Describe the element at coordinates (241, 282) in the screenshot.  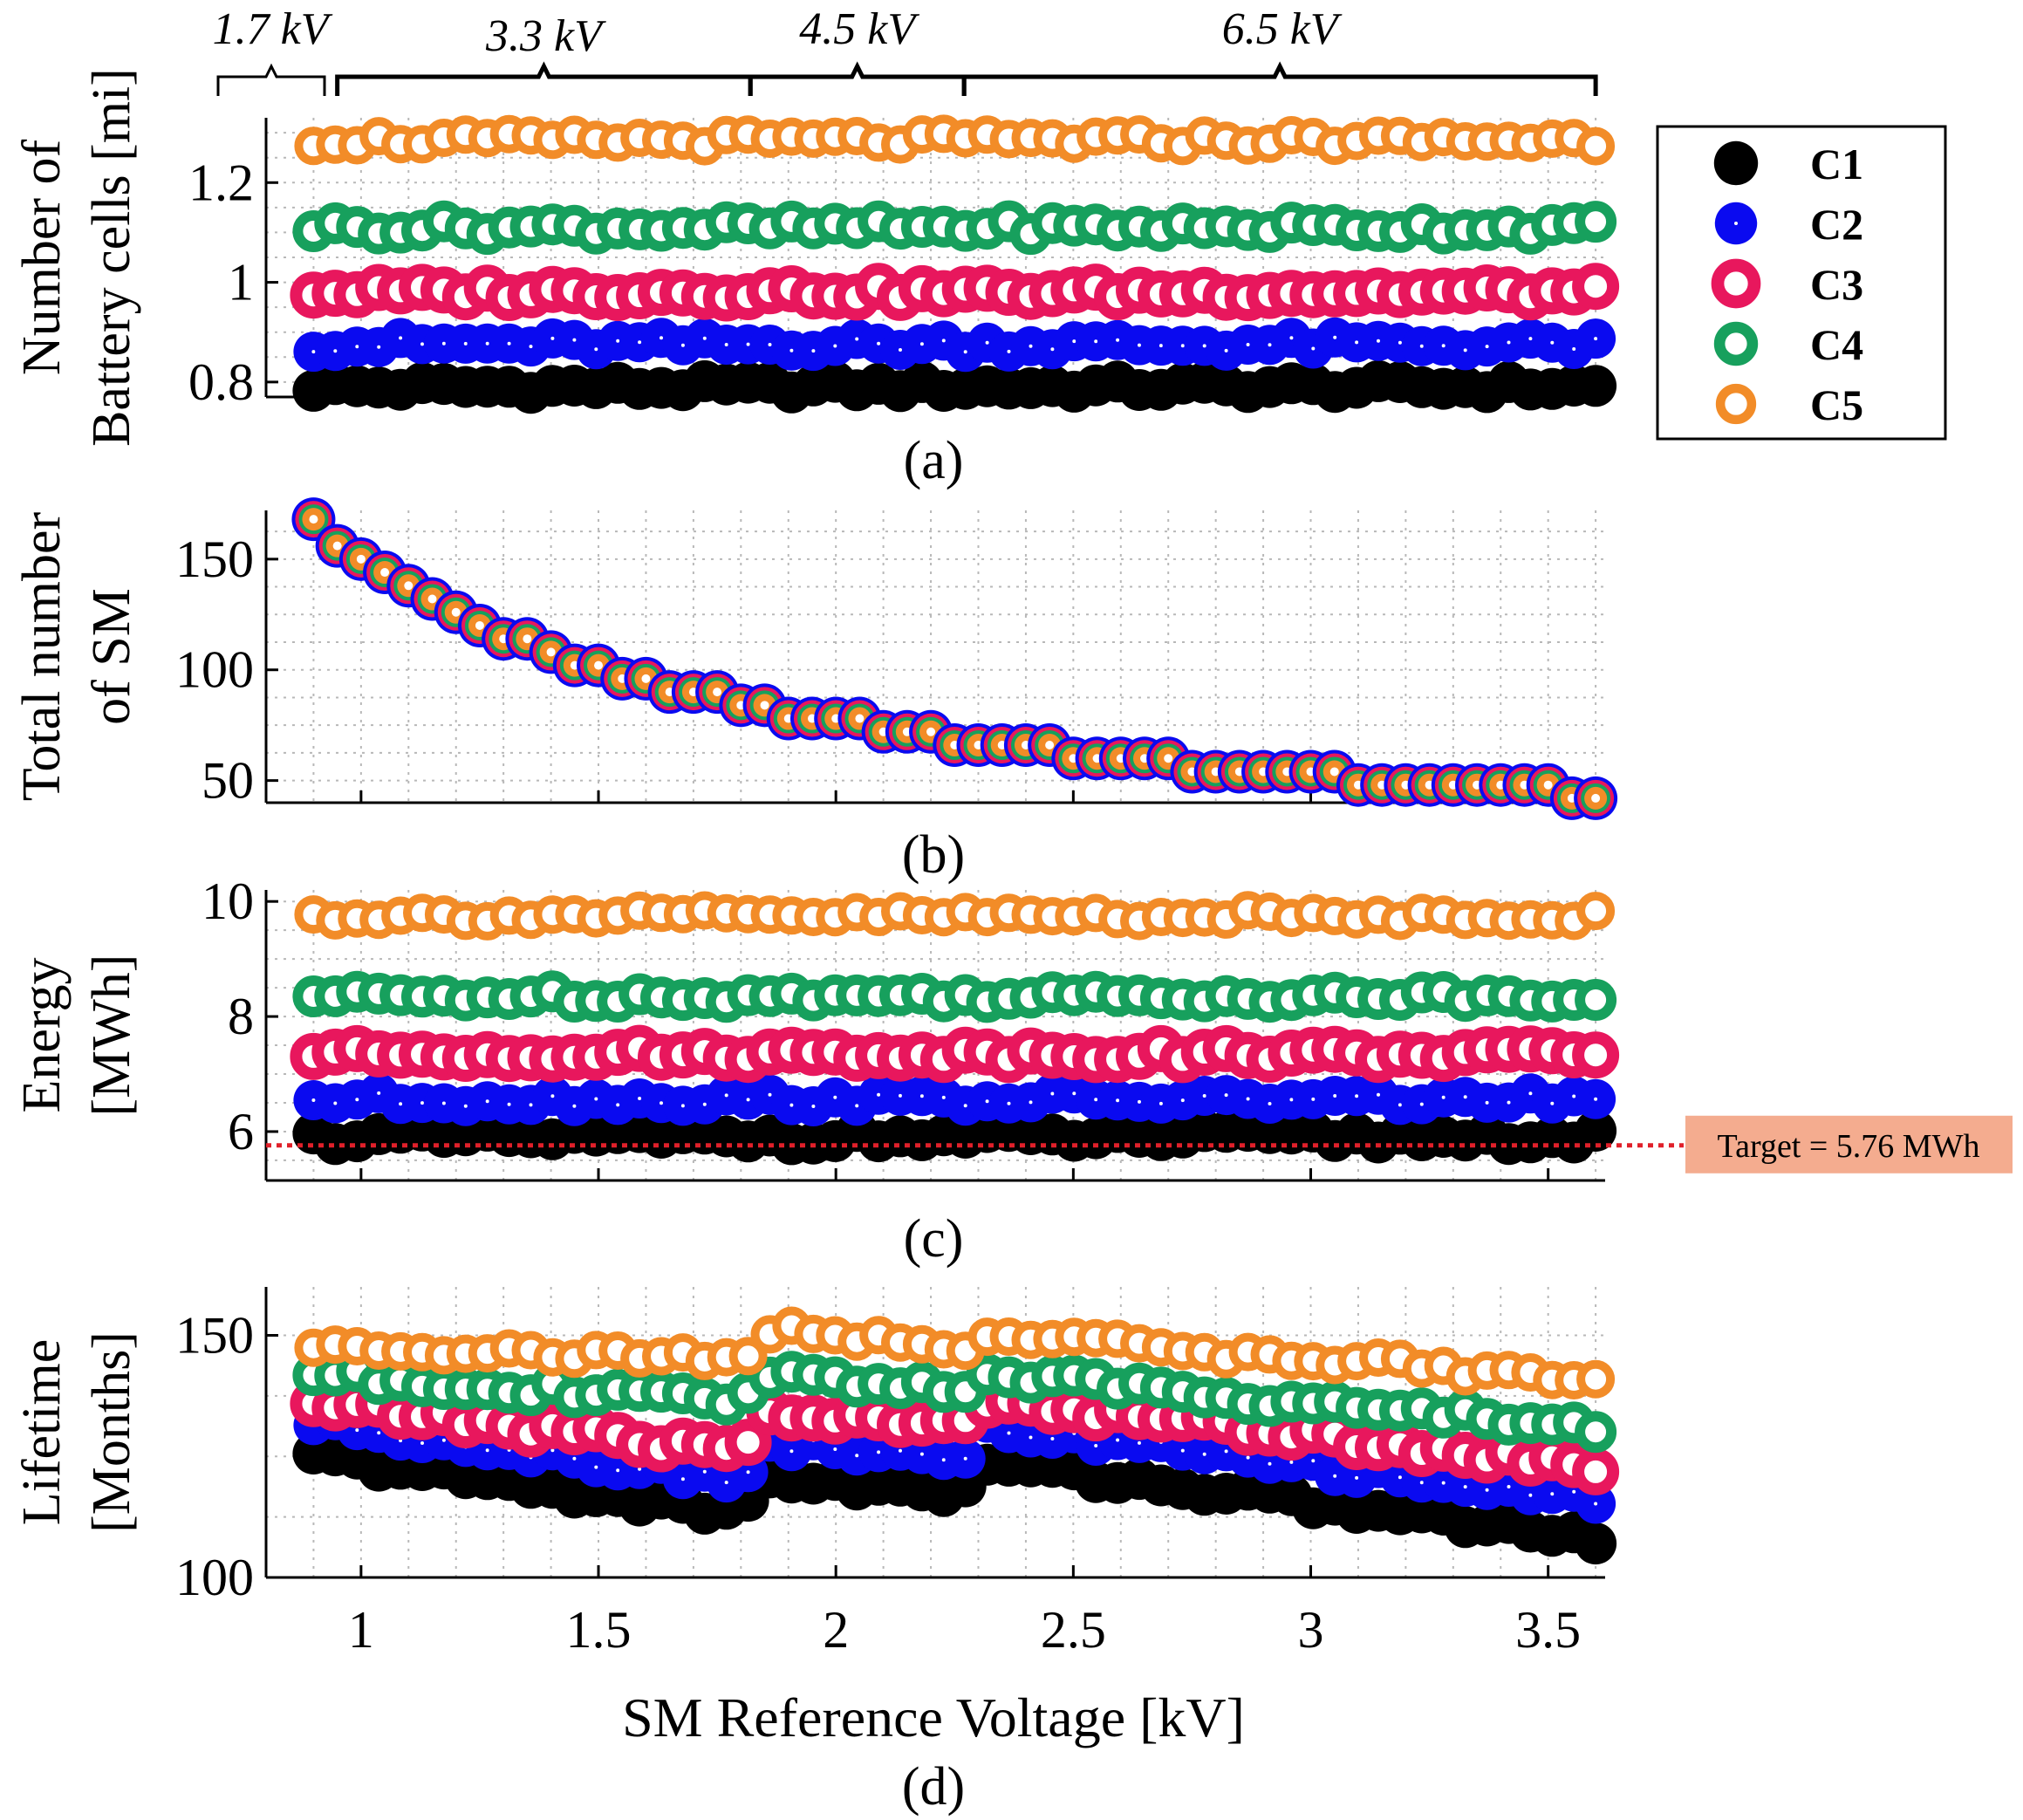
I see `y-tick-label: 1` at that location.